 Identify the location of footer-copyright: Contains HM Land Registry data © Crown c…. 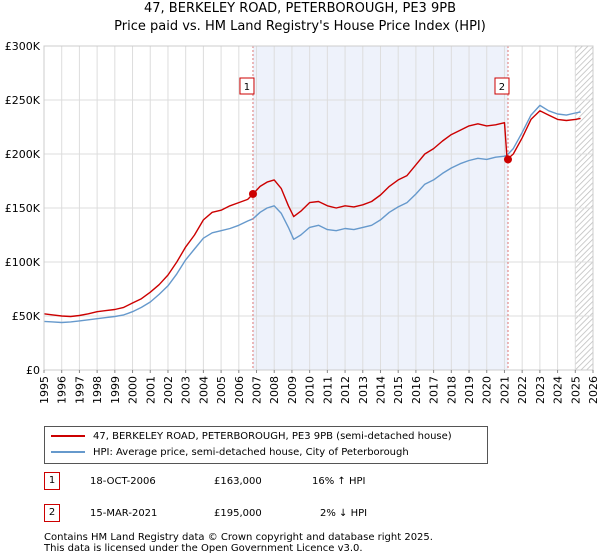
(238, 537).